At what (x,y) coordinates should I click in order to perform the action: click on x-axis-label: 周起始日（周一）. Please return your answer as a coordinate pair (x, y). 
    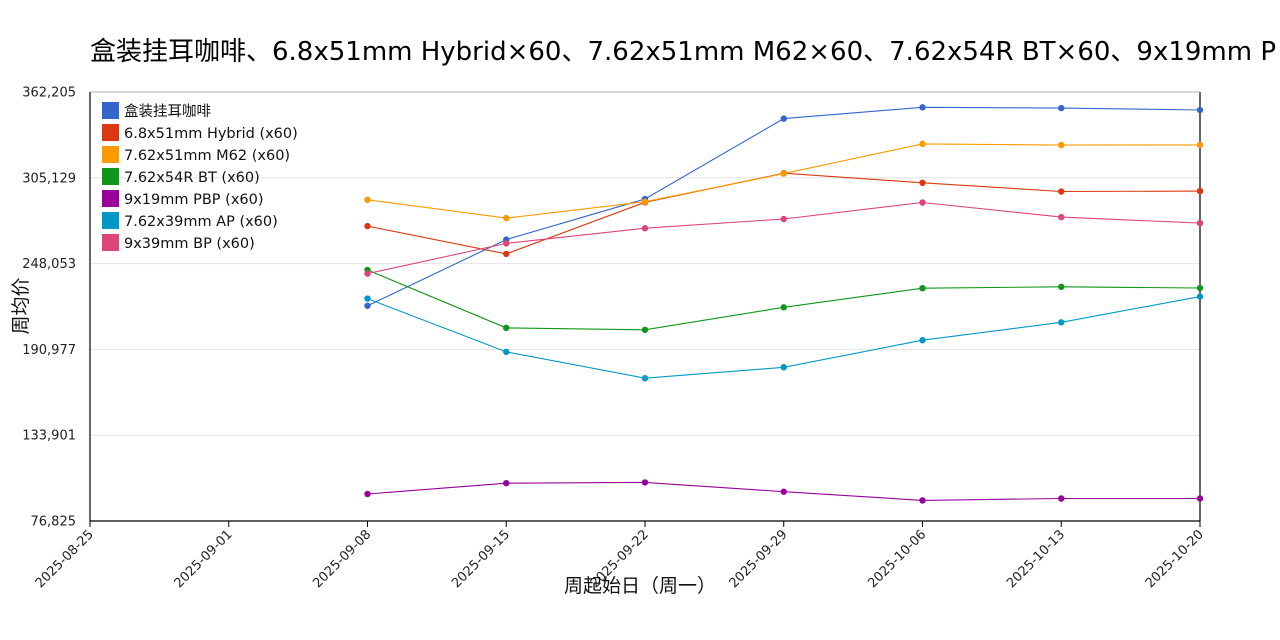
    Looking at the image, I should click on (640, 586).